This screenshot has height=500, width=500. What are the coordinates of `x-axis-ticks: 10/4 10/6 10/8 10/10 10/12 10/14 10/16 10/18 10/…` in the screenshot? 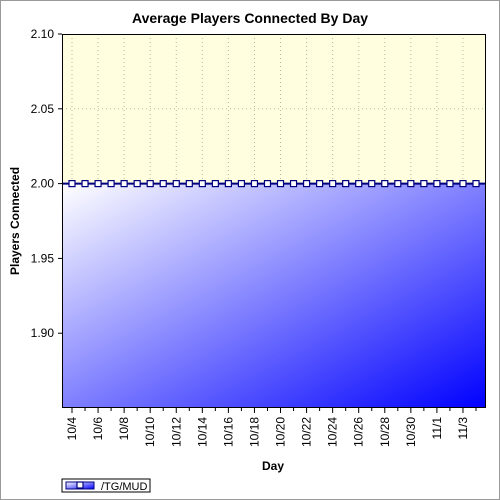 It's located at (271, 427).